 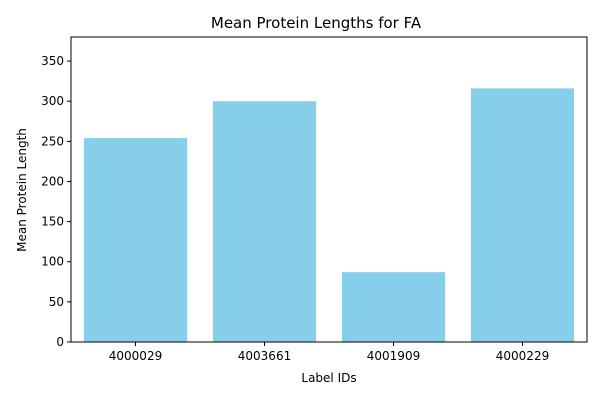 I want to click on chart-title: Mean Protein Lengths for FA, so click(x=316, y=23).